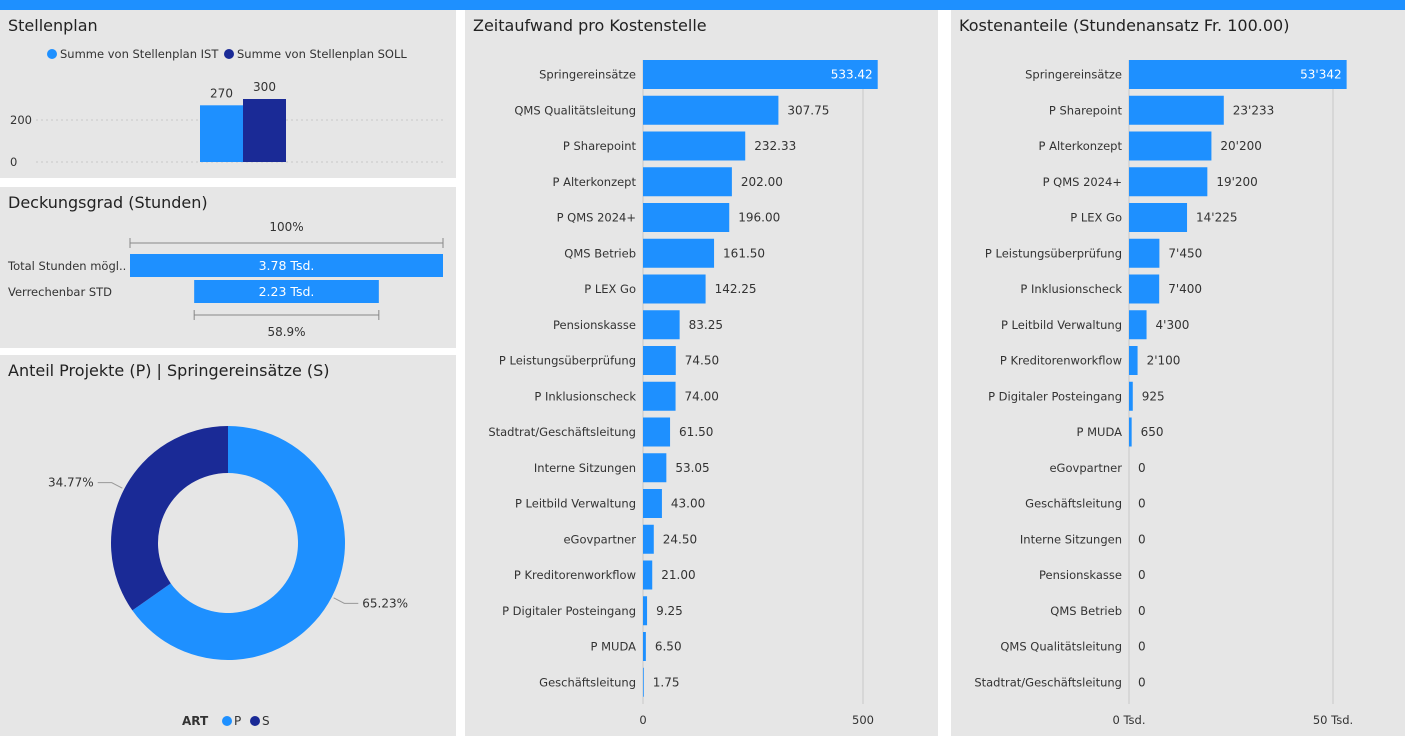 The image size is (1405, 736). What do you see at coordinates (575, 110) in the screenshot?
I see `category-label: QMS Qualitätsleitung` at bounding box center [575, 110].